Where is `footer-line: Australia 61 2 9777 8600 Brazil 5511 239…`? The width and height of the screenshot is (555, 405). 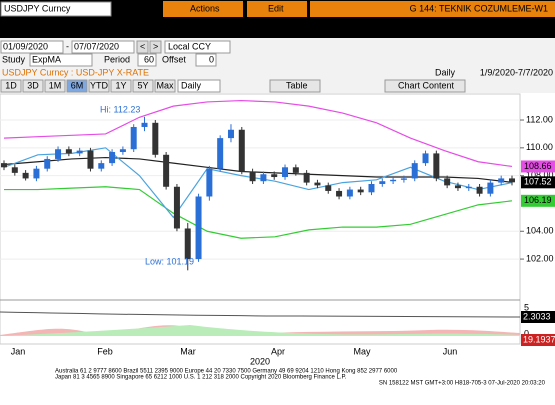 footer-line: Australia 61 2 9777 8600 Brazil 5511 239… is located at coordinates (226, 372).